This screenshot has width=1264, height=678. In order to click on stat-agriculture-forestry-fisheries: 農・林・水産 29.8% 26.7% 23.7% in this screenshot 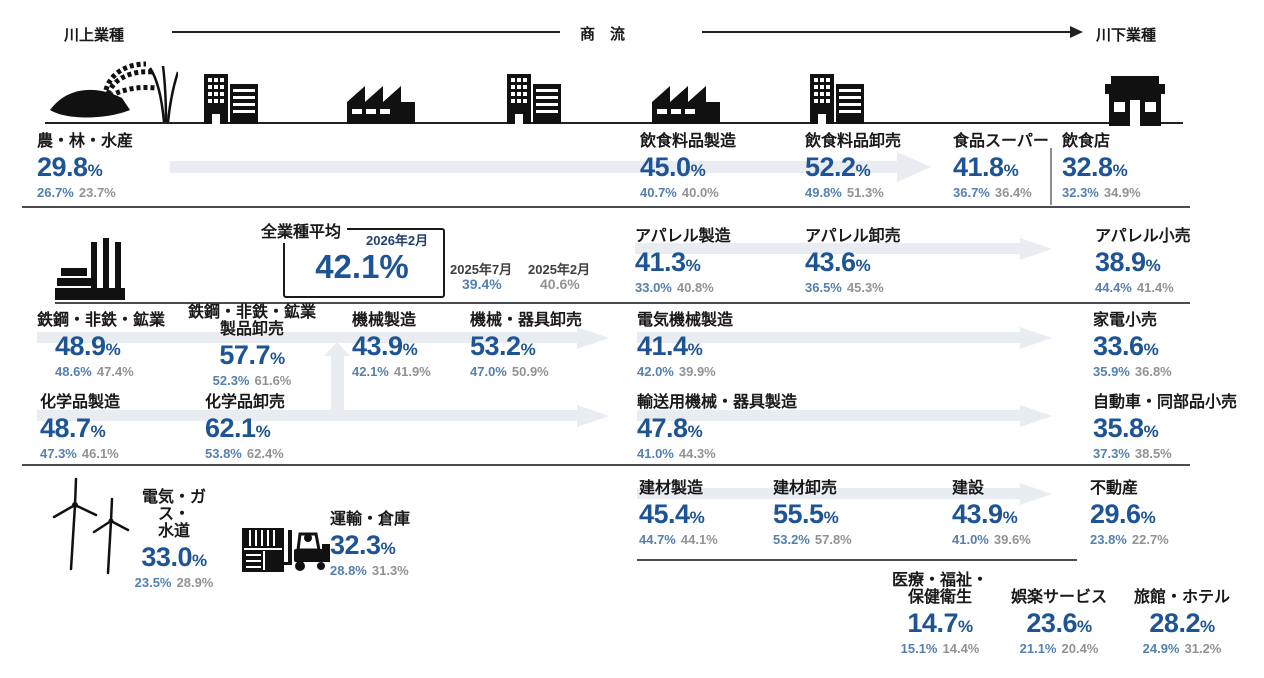, I will do `click(85, 166)`.